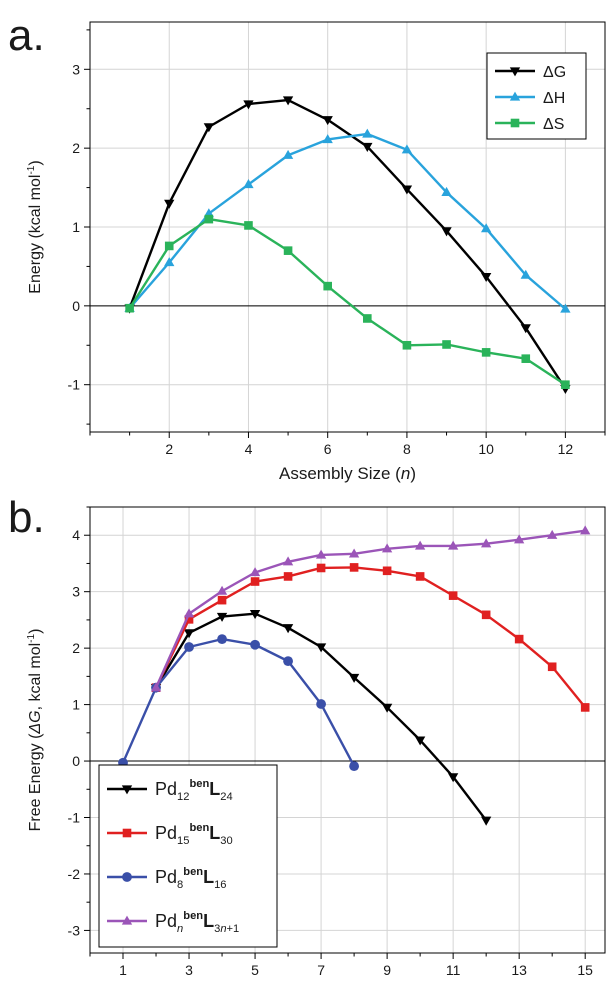  Describe the element at coordinates (76, 227) in the screenshot. I see `y-tick-label: 1` at that location.